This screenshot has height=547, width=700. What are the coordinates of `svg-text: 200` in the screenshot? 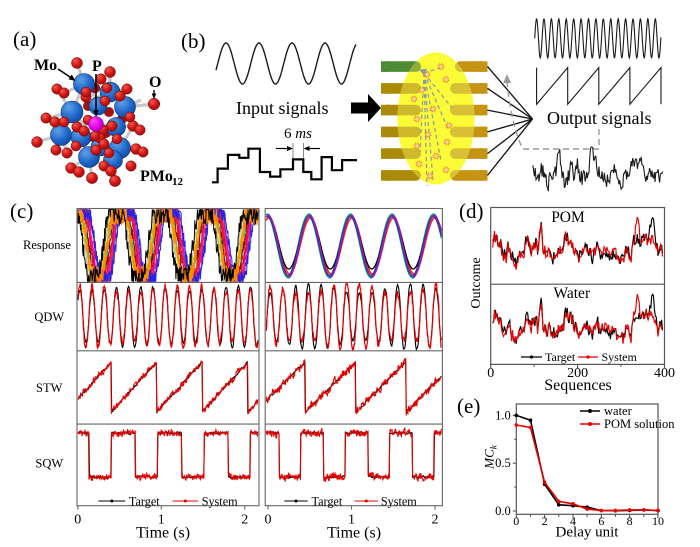 It's located at (577, 373).